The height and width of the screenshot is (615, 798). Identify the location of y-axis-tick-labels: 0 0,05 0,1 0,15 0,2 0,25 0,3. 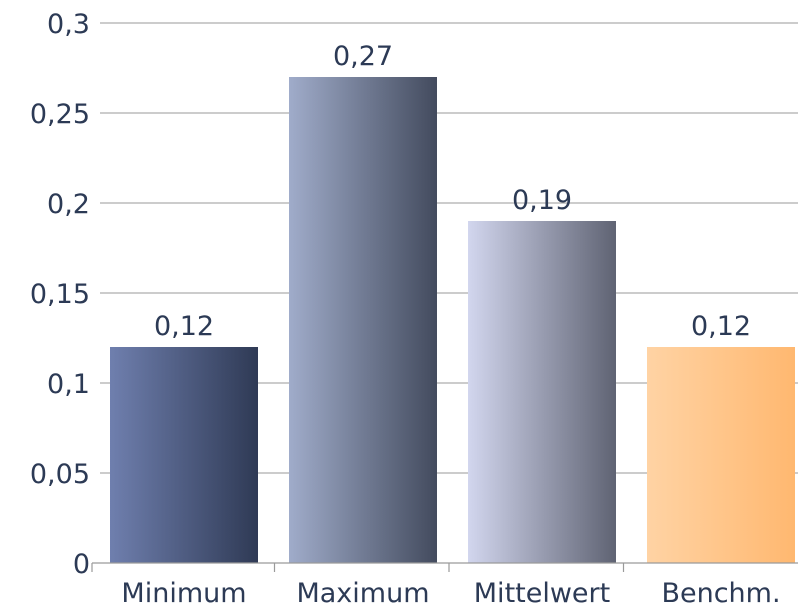
(60, 294).